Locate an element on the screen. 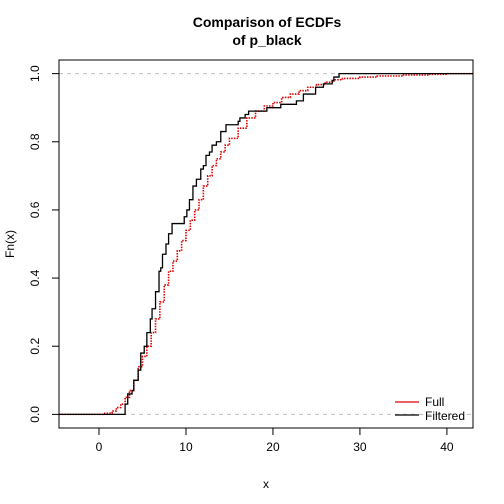 The image size is (504, 504). y-tick-label: 1.0 is located at coordinates (35, 73).